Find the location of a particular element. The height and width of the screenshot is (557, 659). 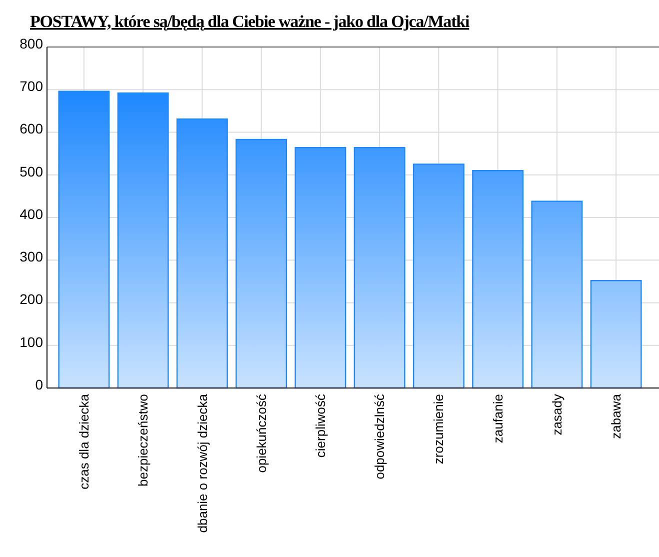

x-tick-label: dbanie o rozwój dziecka is located at coordinates (202, 463).